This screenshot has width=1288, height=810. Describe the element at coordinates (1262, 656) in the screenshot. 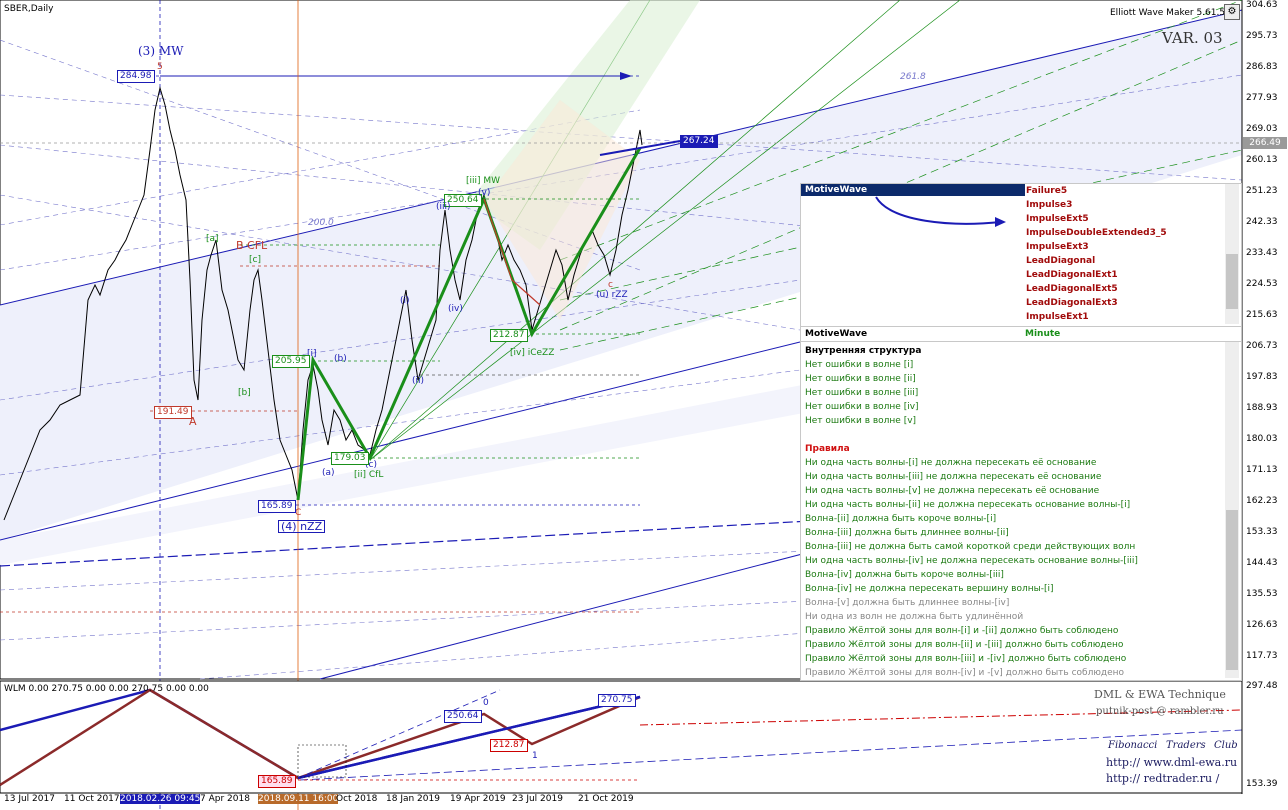

I see `price-axis-label: 117.73` at that location.